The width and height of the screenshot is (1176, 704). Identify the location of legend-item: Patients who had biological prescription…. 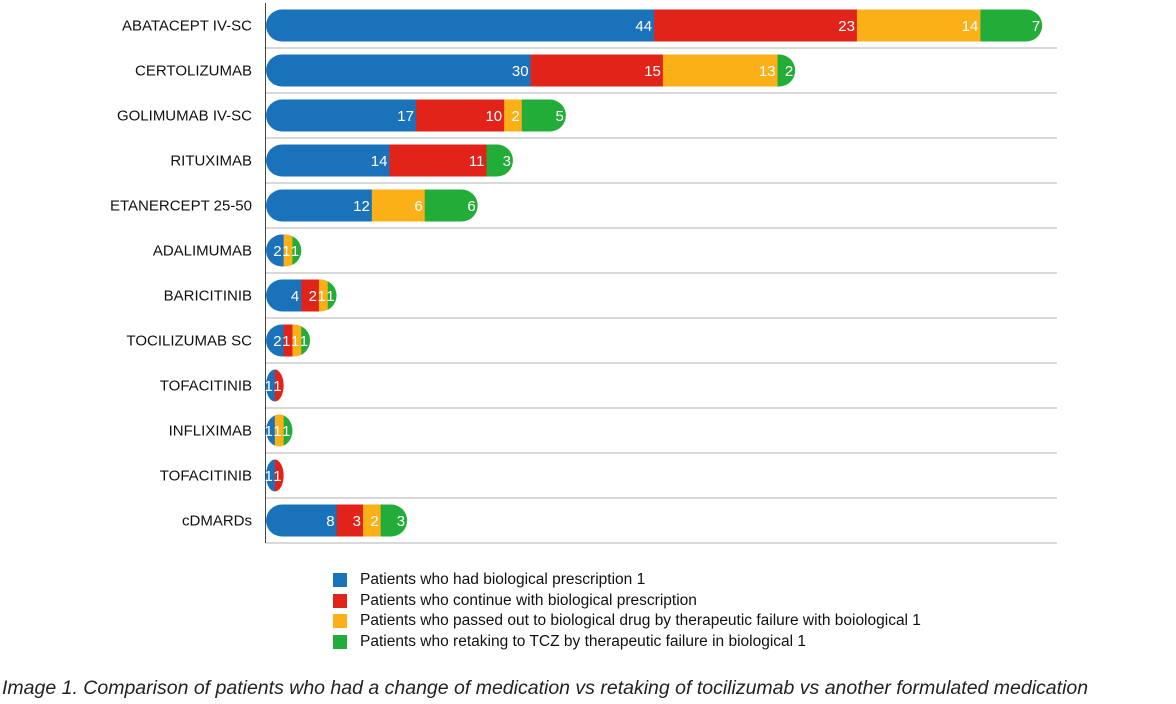
(627, 580).